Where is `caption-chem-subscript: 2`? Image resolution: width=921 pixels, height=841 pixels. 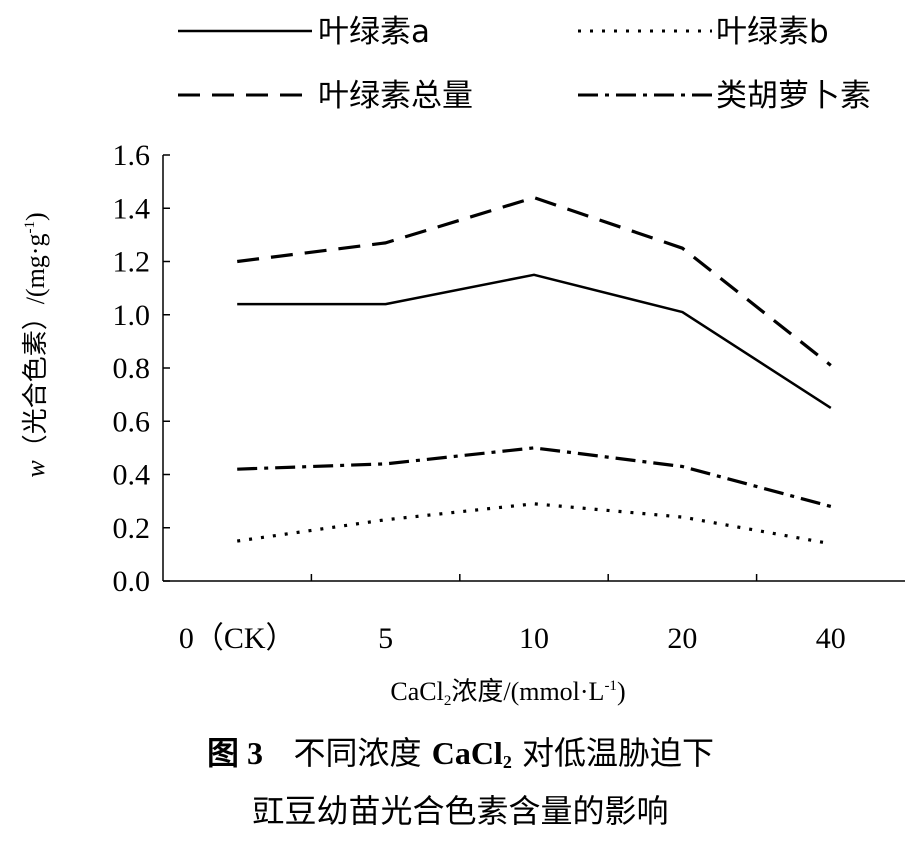
caption-chem-subscript: 2 is located at coordinates (507, 762).